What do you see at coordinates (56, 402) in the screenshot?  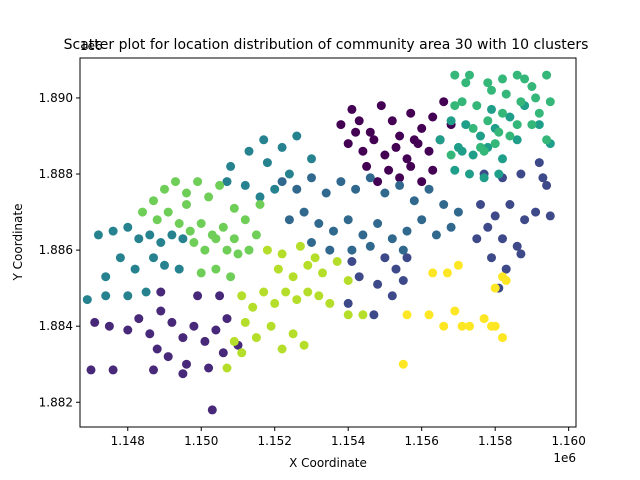 I see `y-tick-label: 1.882` at bounding box center [56, 402].